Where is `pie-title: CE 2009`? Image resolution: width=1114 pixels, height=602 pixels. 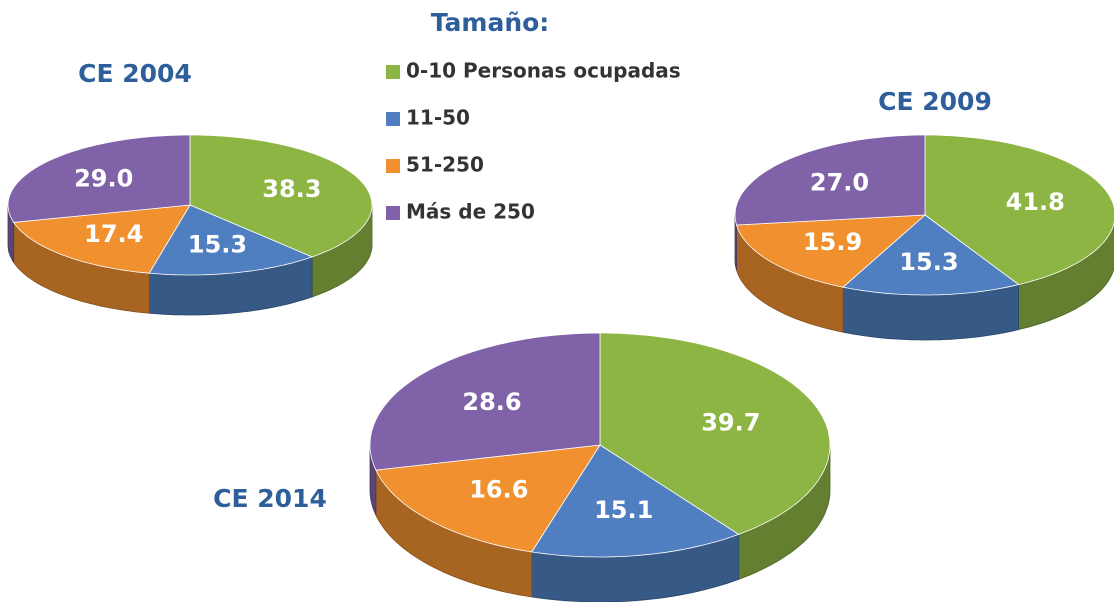
pie-title: CE 2009 is located at coordinates (935, 101).